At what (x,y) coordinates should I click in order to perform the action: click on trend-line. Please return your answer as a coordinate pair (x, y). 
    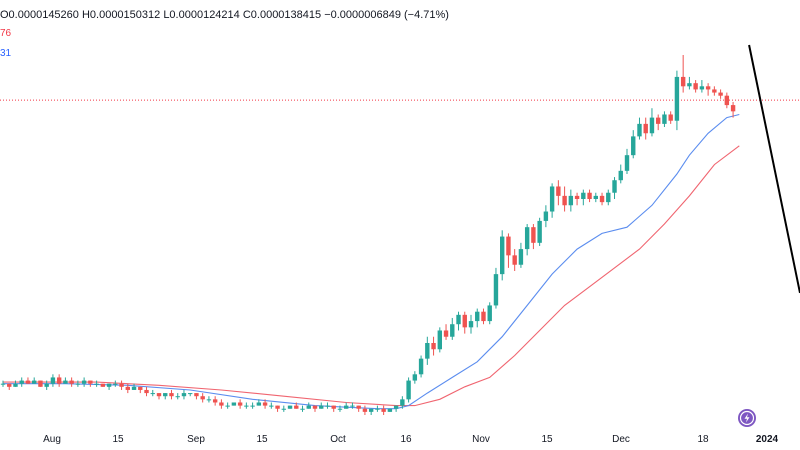
    Looking at the image, I should click on (774, 169).